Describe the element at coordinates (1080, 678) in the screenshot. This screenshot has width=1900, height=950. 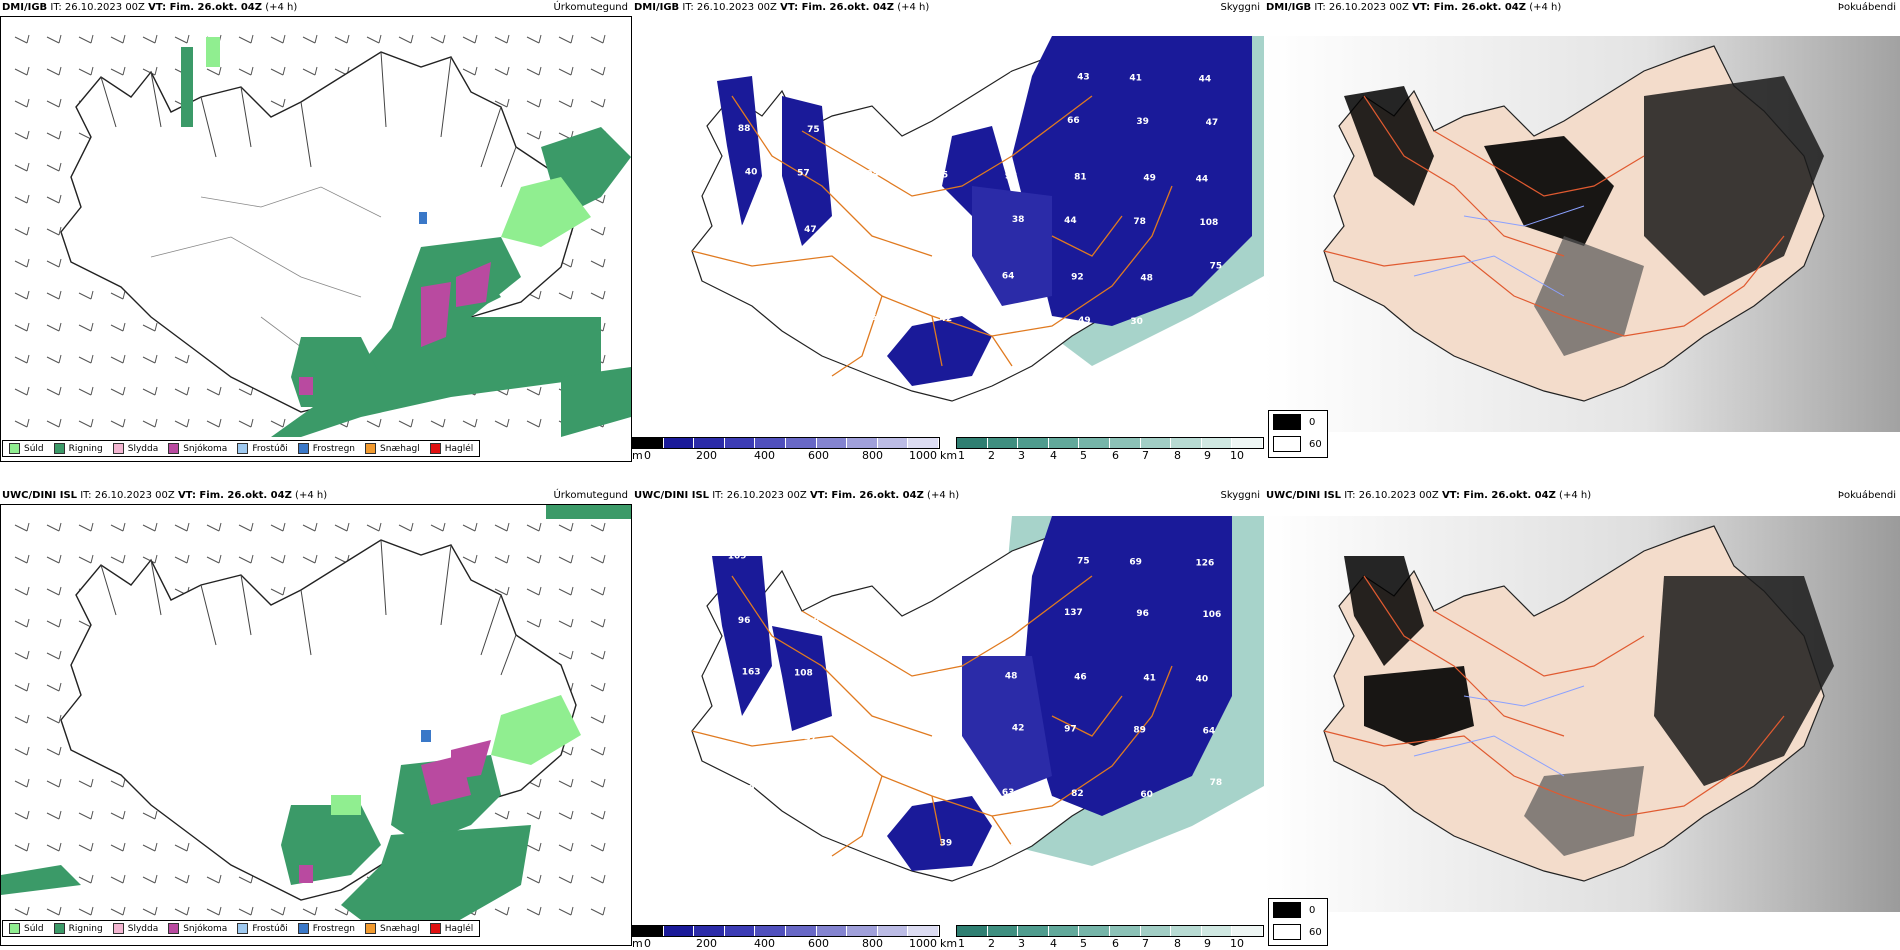
I see `ceiling-value-label: 46` at that location.